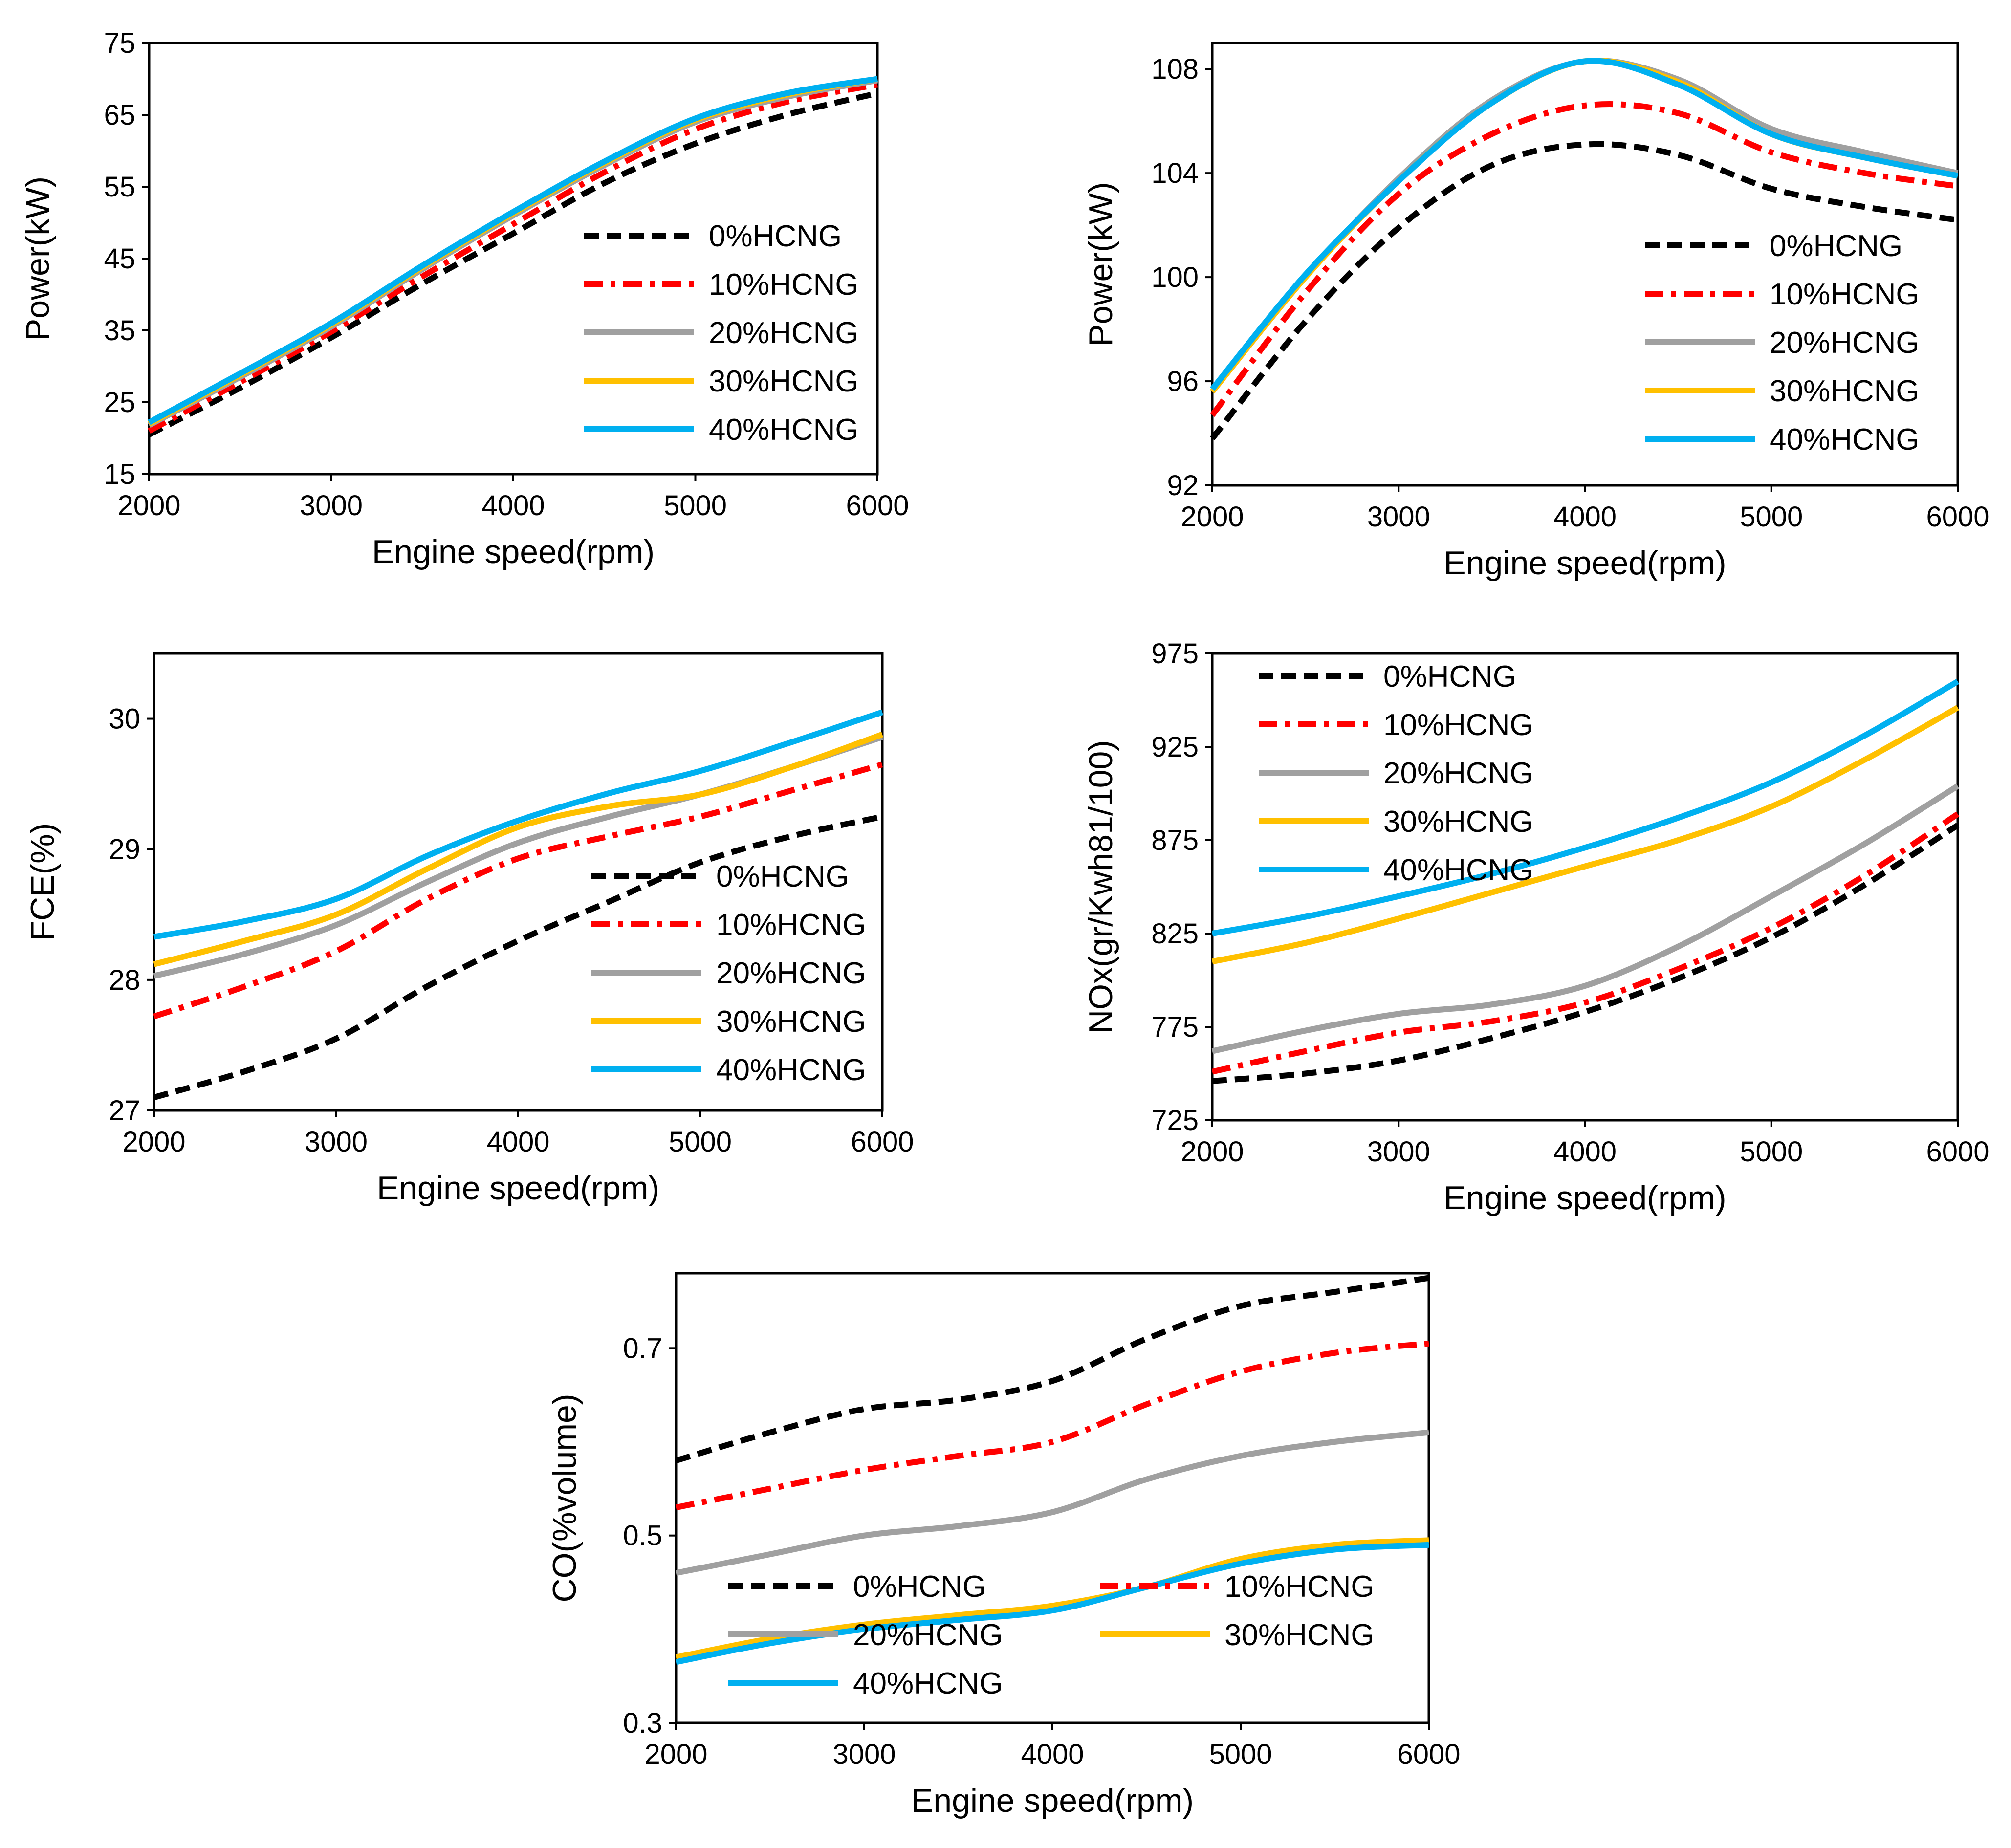  What do you see at coordinates (642, 1723) in the screenshot?
I see `y-tick-label: 0.3` at bounding box center [642, 1723].